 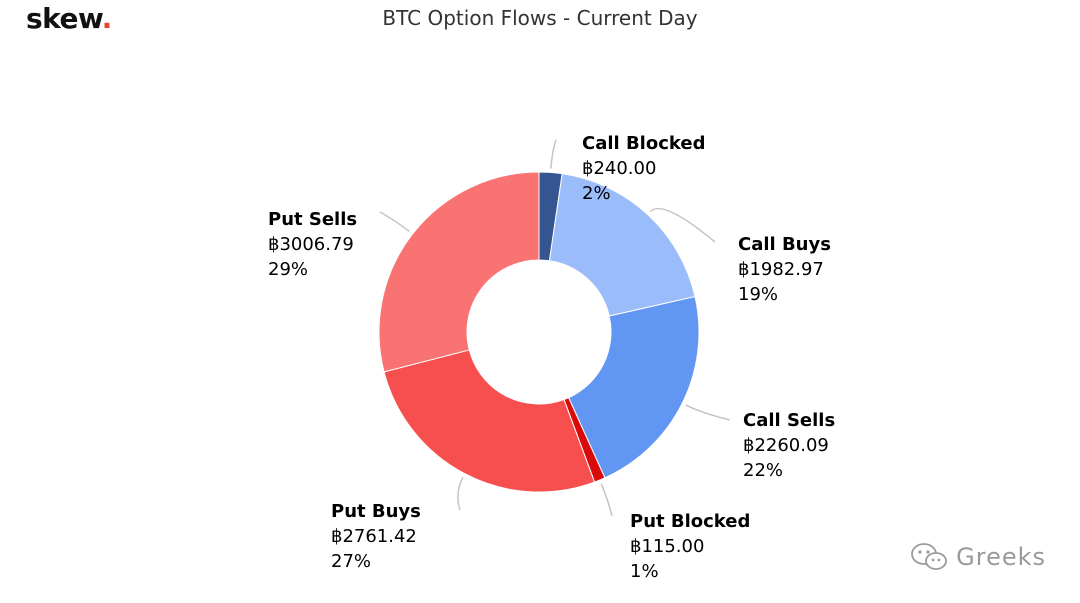 I want to click on label-call-sells-value: ฿2260.09, so click(x=786, y=445).